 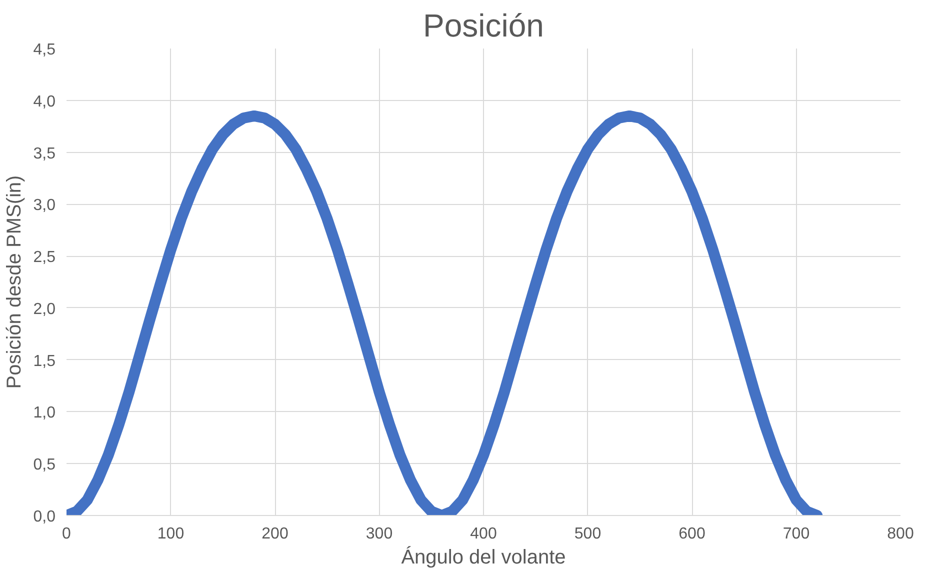 I want to click on x-tick-label: 500, so click(x=588, y=534).